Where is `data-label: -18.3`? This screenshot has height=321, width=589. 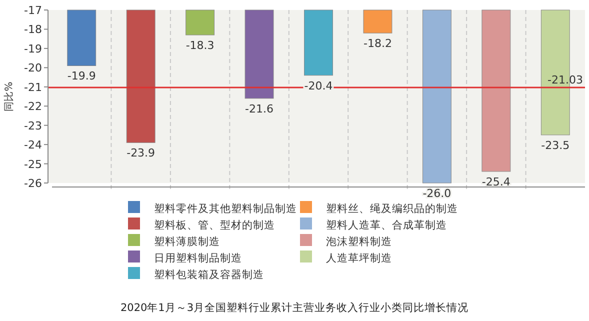
data-label: -18.3 is located at coordinates (200, 45).